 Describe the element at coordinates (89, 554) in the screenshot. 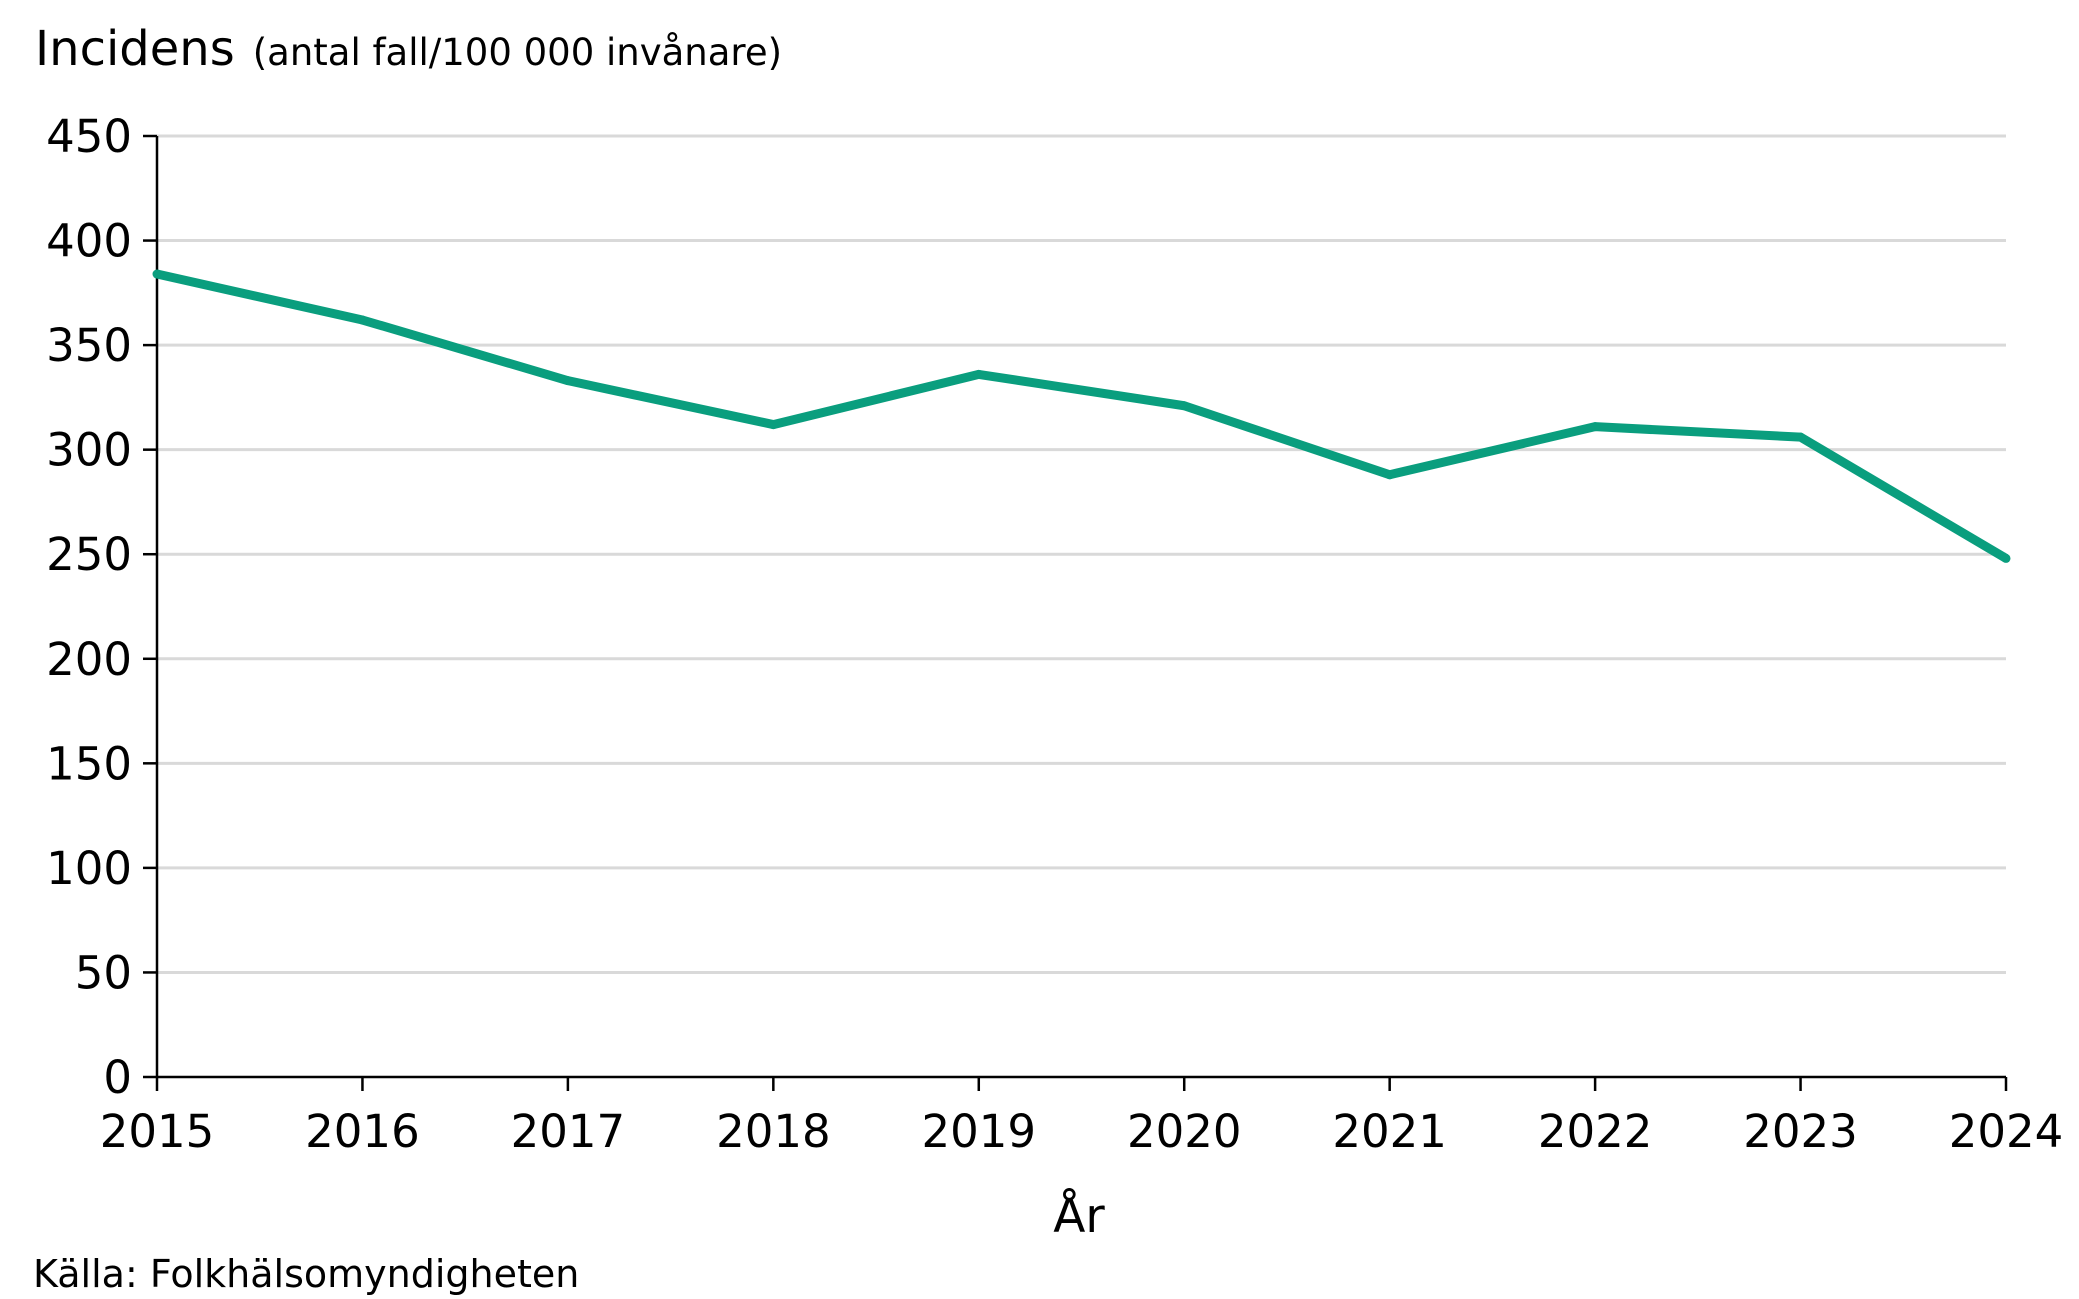

I see `y-tick-label-250: 250` at that location.